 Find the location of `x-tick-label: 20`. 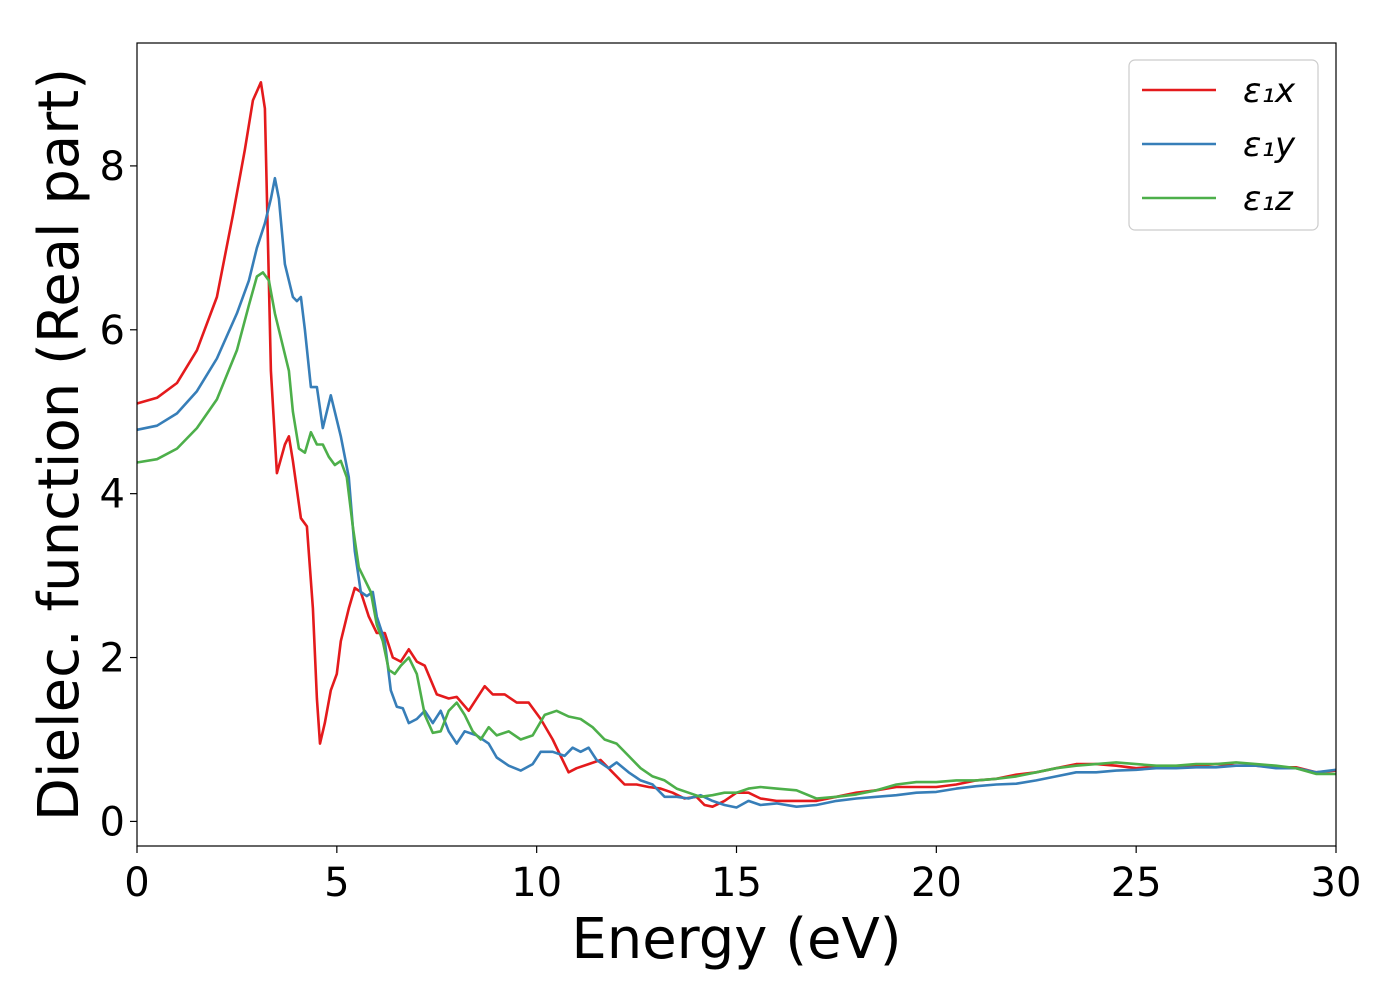

x-tick-label: 20 is located at coordinates (936, 883).